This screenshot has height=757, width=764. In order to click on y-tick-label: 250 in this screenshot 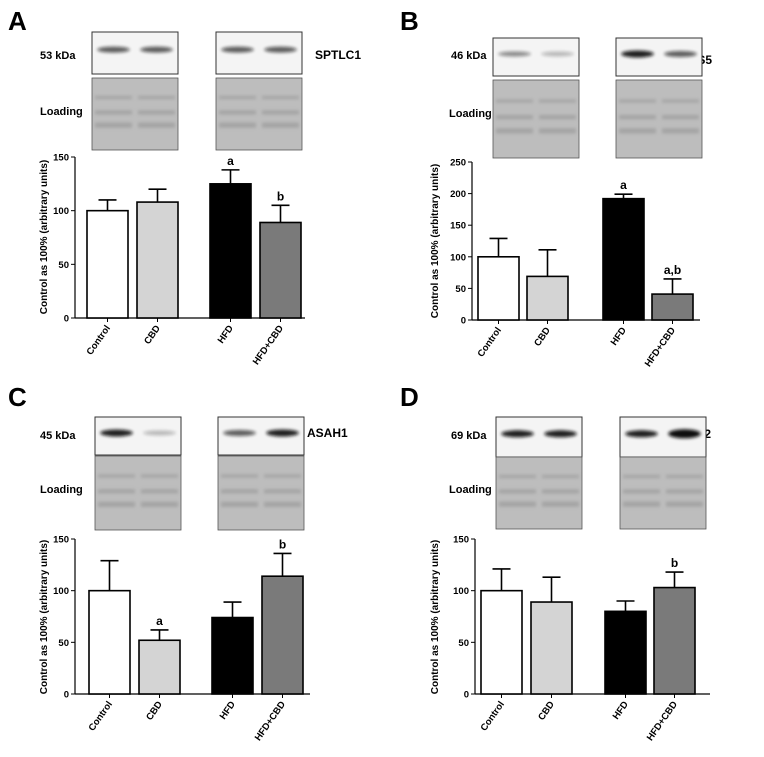, I will do `click(458, 163)`.